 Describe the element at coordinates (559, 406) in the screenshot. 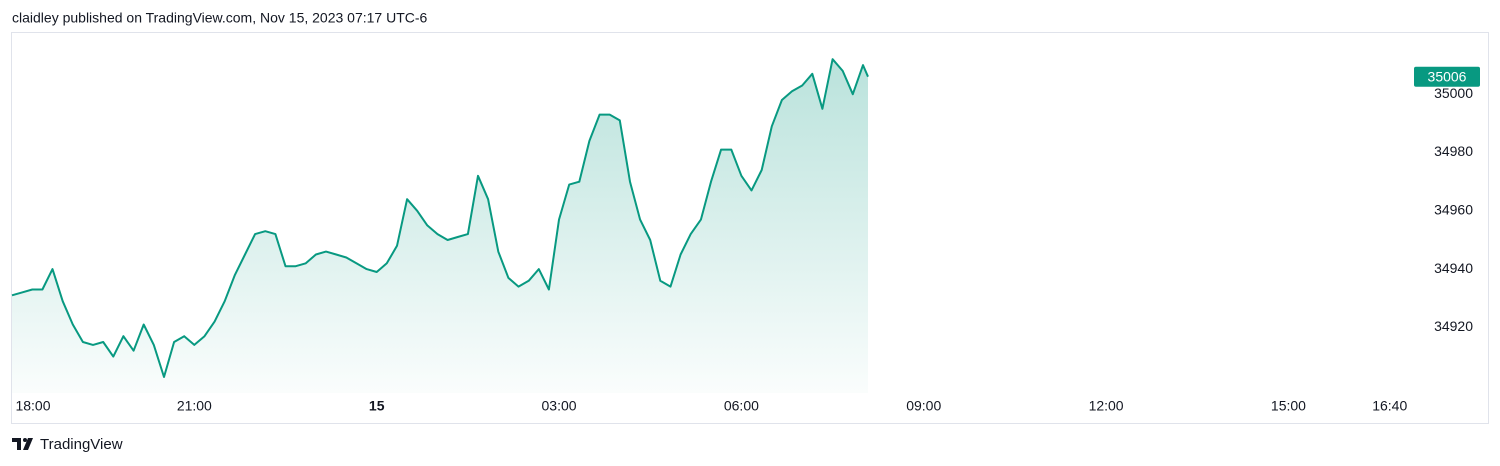

I see `x-tick-label: 03:00` at that location.